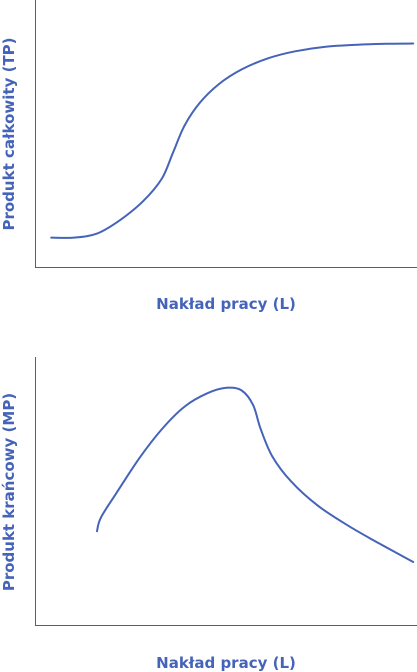 This screenshot has height=672, width=417. I want to click on y-axis-label: Produkt krańcowy (MP), so click(9, 492).